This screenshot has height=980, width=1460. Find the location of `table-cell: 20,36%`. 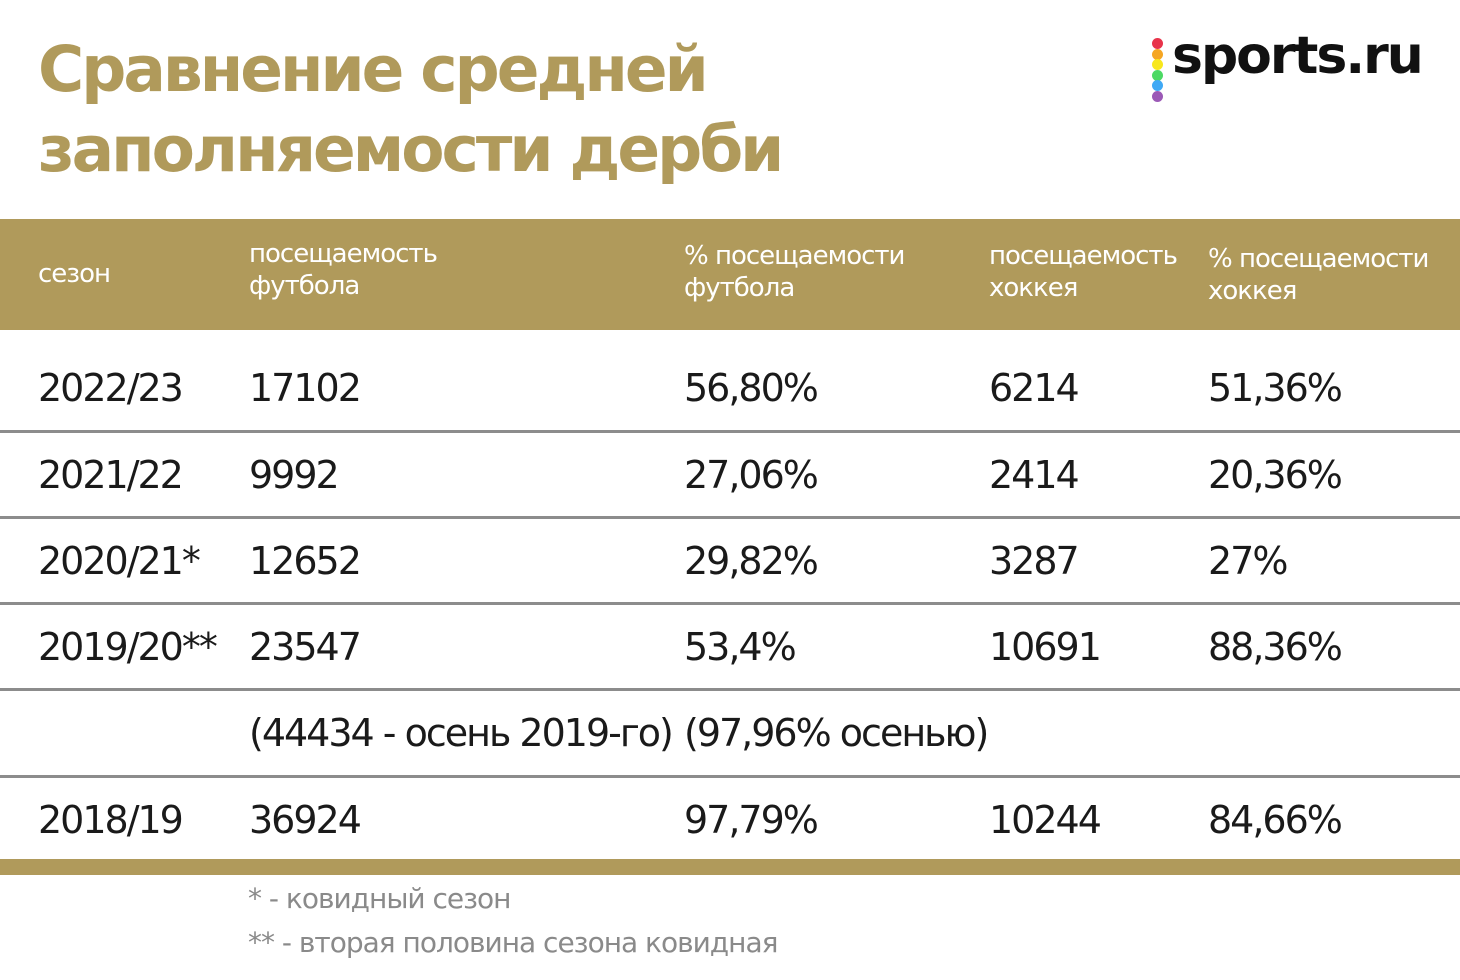

table-cell: 20,36% is located at coordinates (1275, 475).